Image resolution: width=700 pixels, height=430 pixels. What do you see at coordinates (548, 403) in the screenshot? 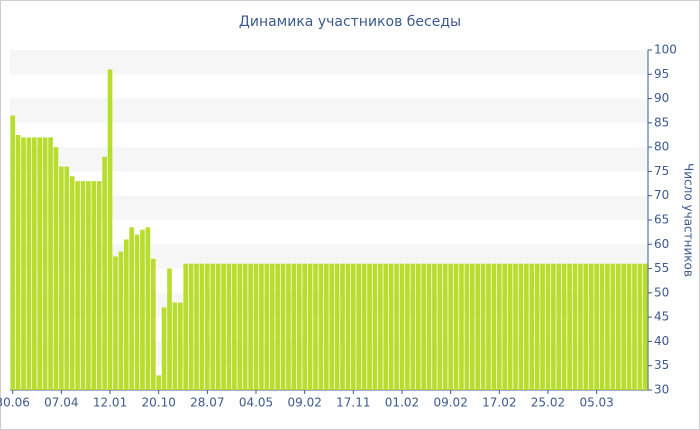
I see `x-tick-label: 25.02` at bounding box center [548, 403].